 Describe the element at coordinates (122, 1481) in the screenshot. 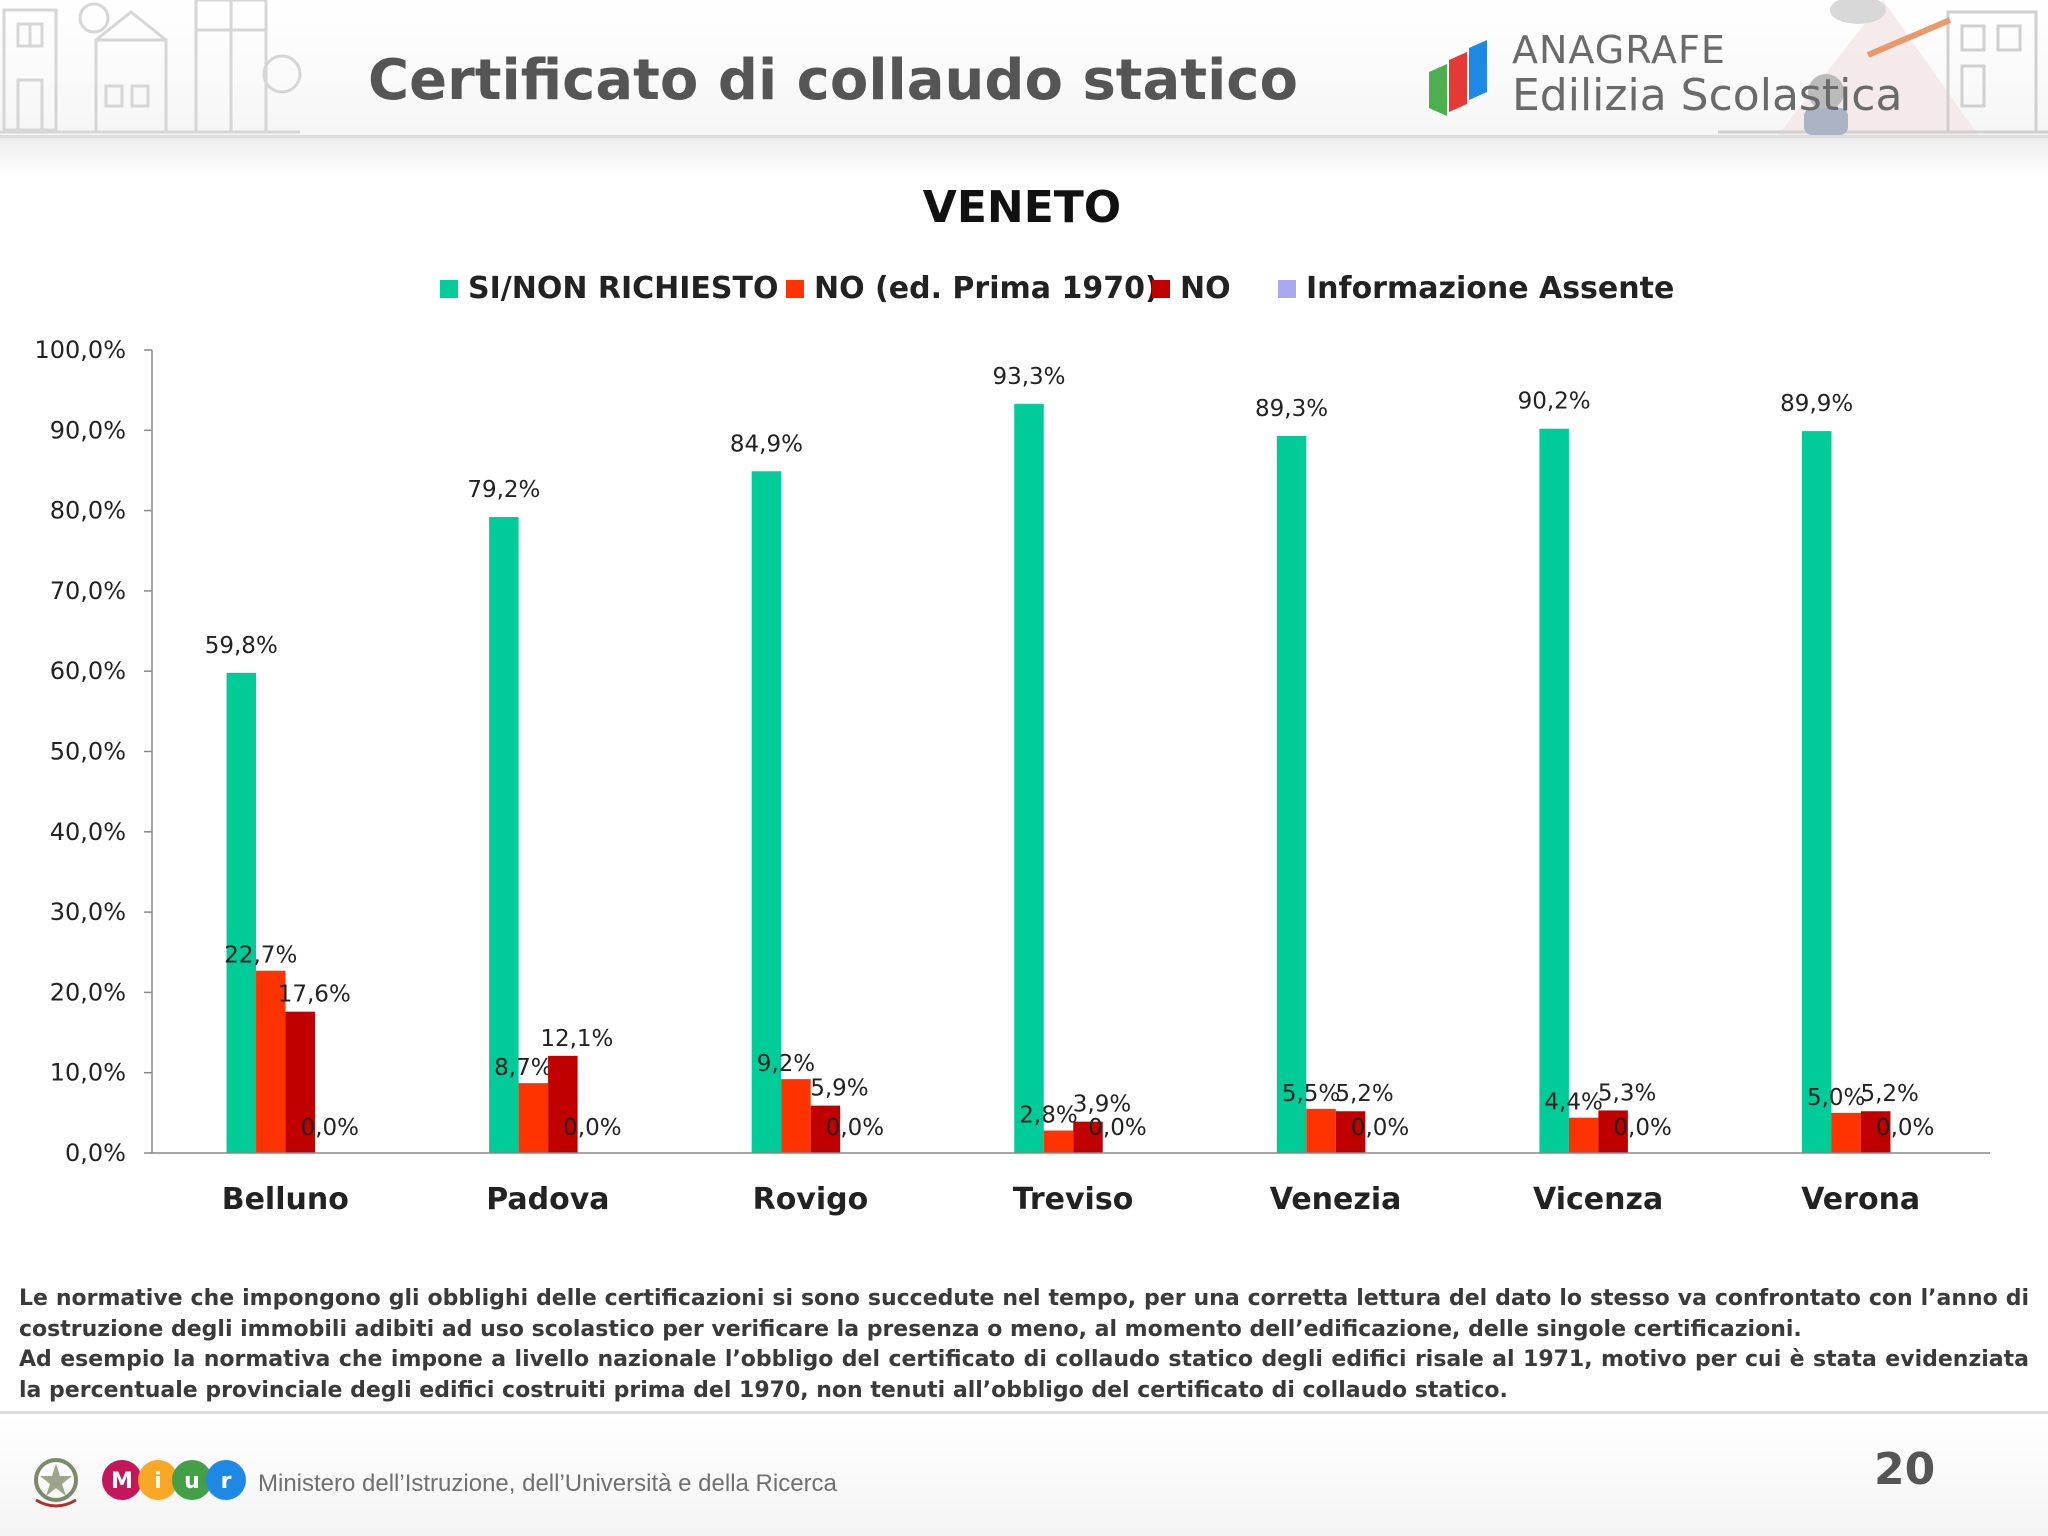

I see `miur-letter-m: M` at that location.